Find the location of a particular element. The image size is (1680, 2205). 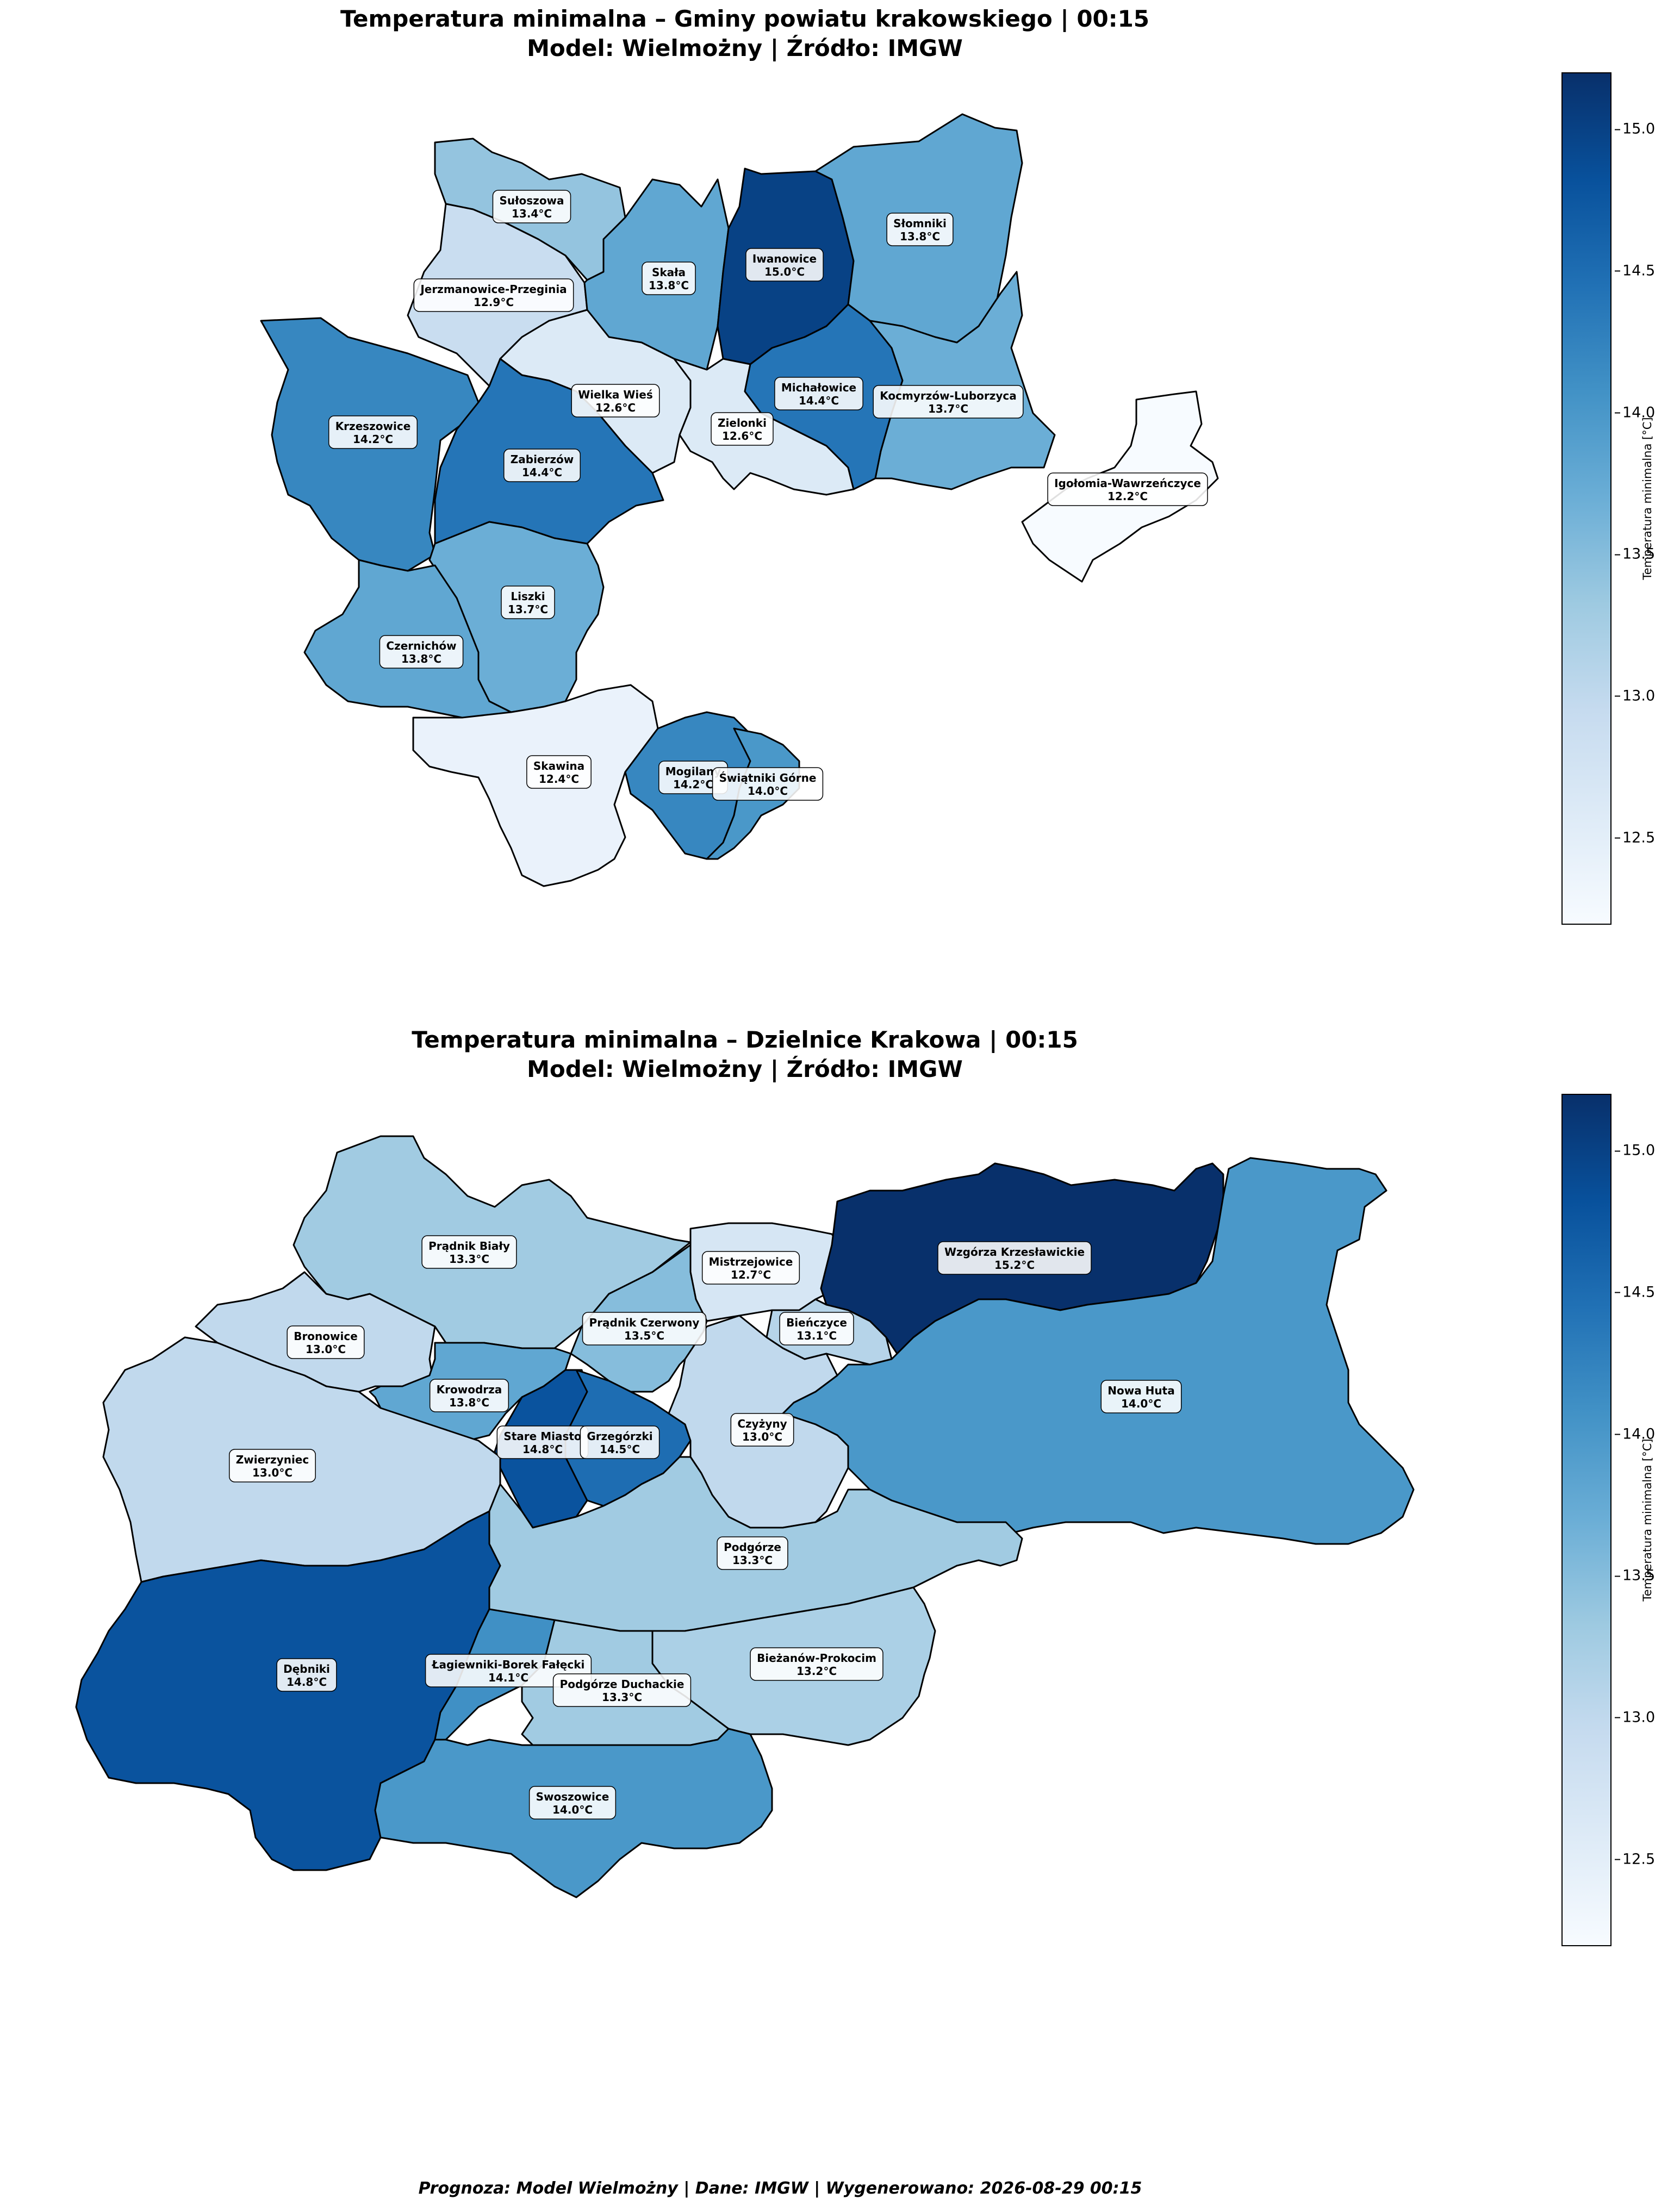

colorbar-tick: 13.5 is located at coordinates (1635, 1575).